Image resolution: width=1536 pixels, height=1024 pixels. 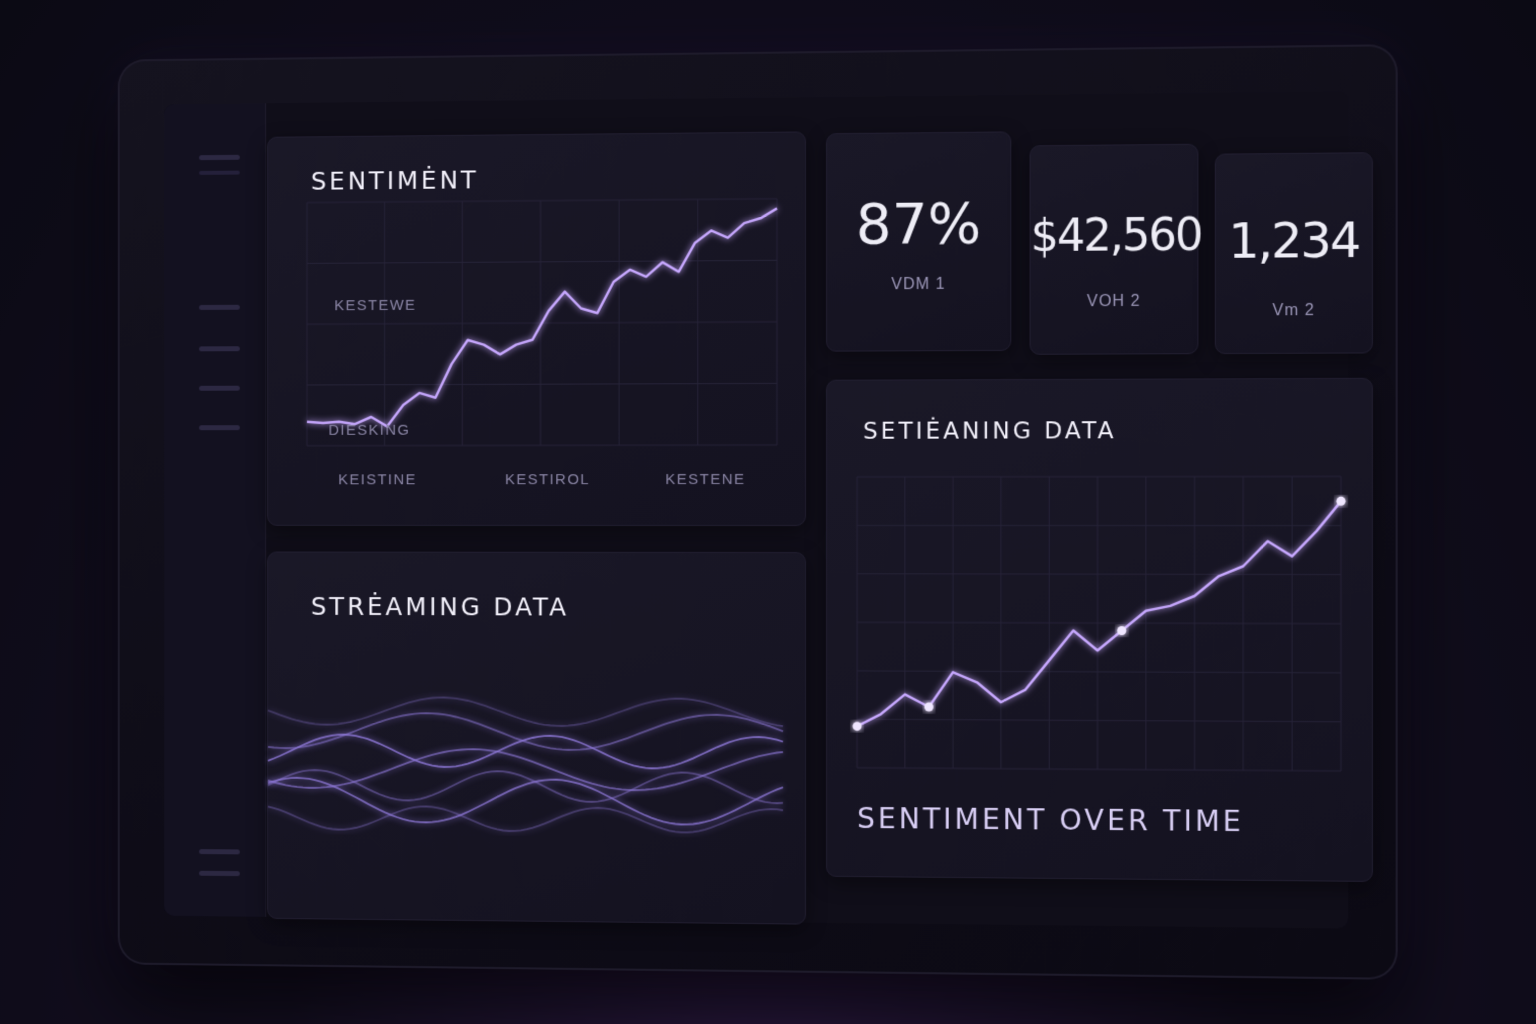 I want to click on sentiment-title: SENTIMĖNT, so click(x=394, y=180).